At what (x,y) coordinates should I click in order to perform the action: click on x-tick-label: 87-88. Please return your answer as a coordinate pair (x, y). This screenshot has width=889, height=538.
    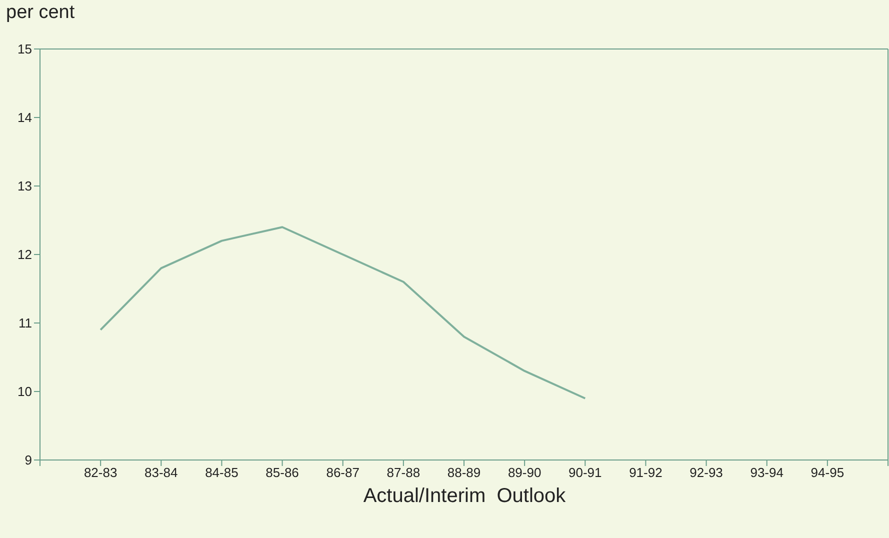
    Looking at the image, I should click on (403, 472).